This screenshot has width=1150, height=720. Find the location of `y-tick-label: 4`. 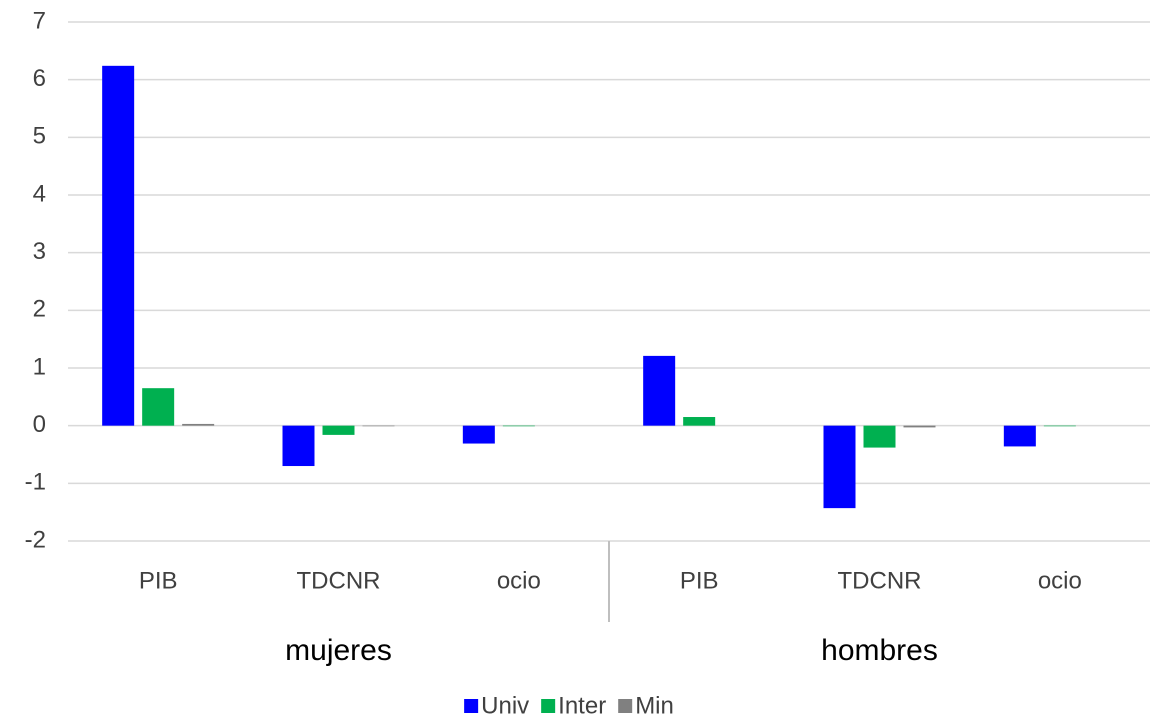

y-tick-label: 4 is located at coordinates (39, 193).